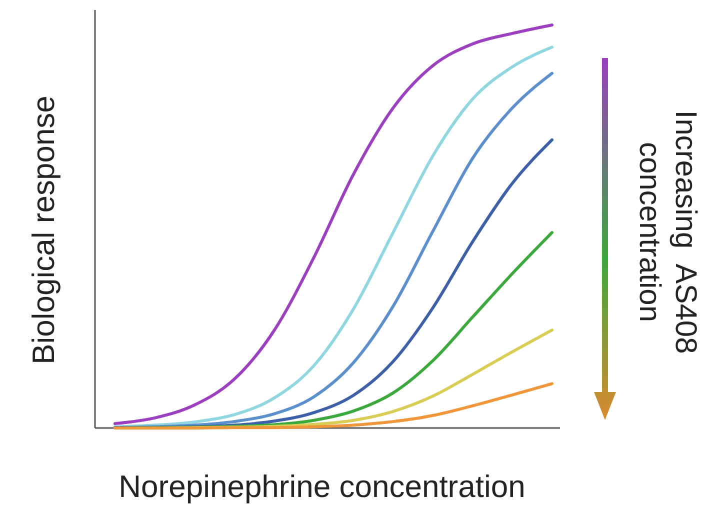  Describe the element at coordinates (649, 232) in the screenshot. I see `text: concentration` at that location.